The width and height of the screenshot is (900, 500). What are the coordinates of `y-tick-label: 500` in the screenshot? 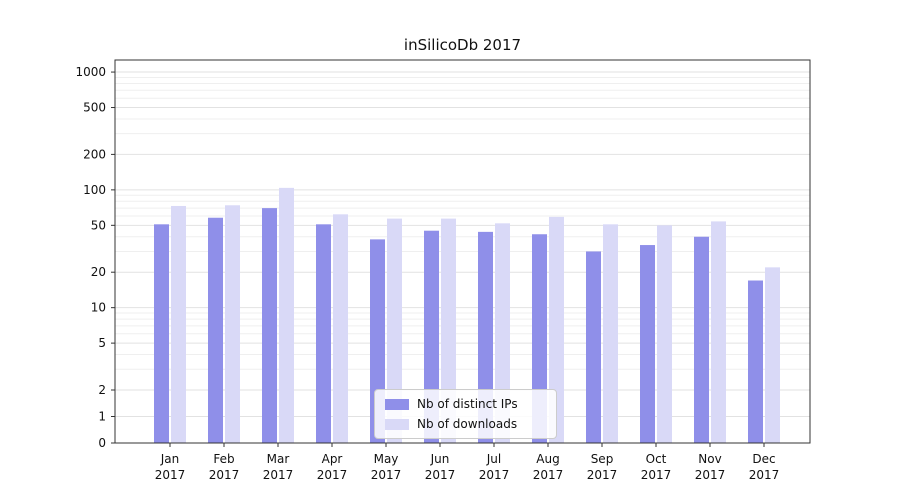 It's located at (94, 108).